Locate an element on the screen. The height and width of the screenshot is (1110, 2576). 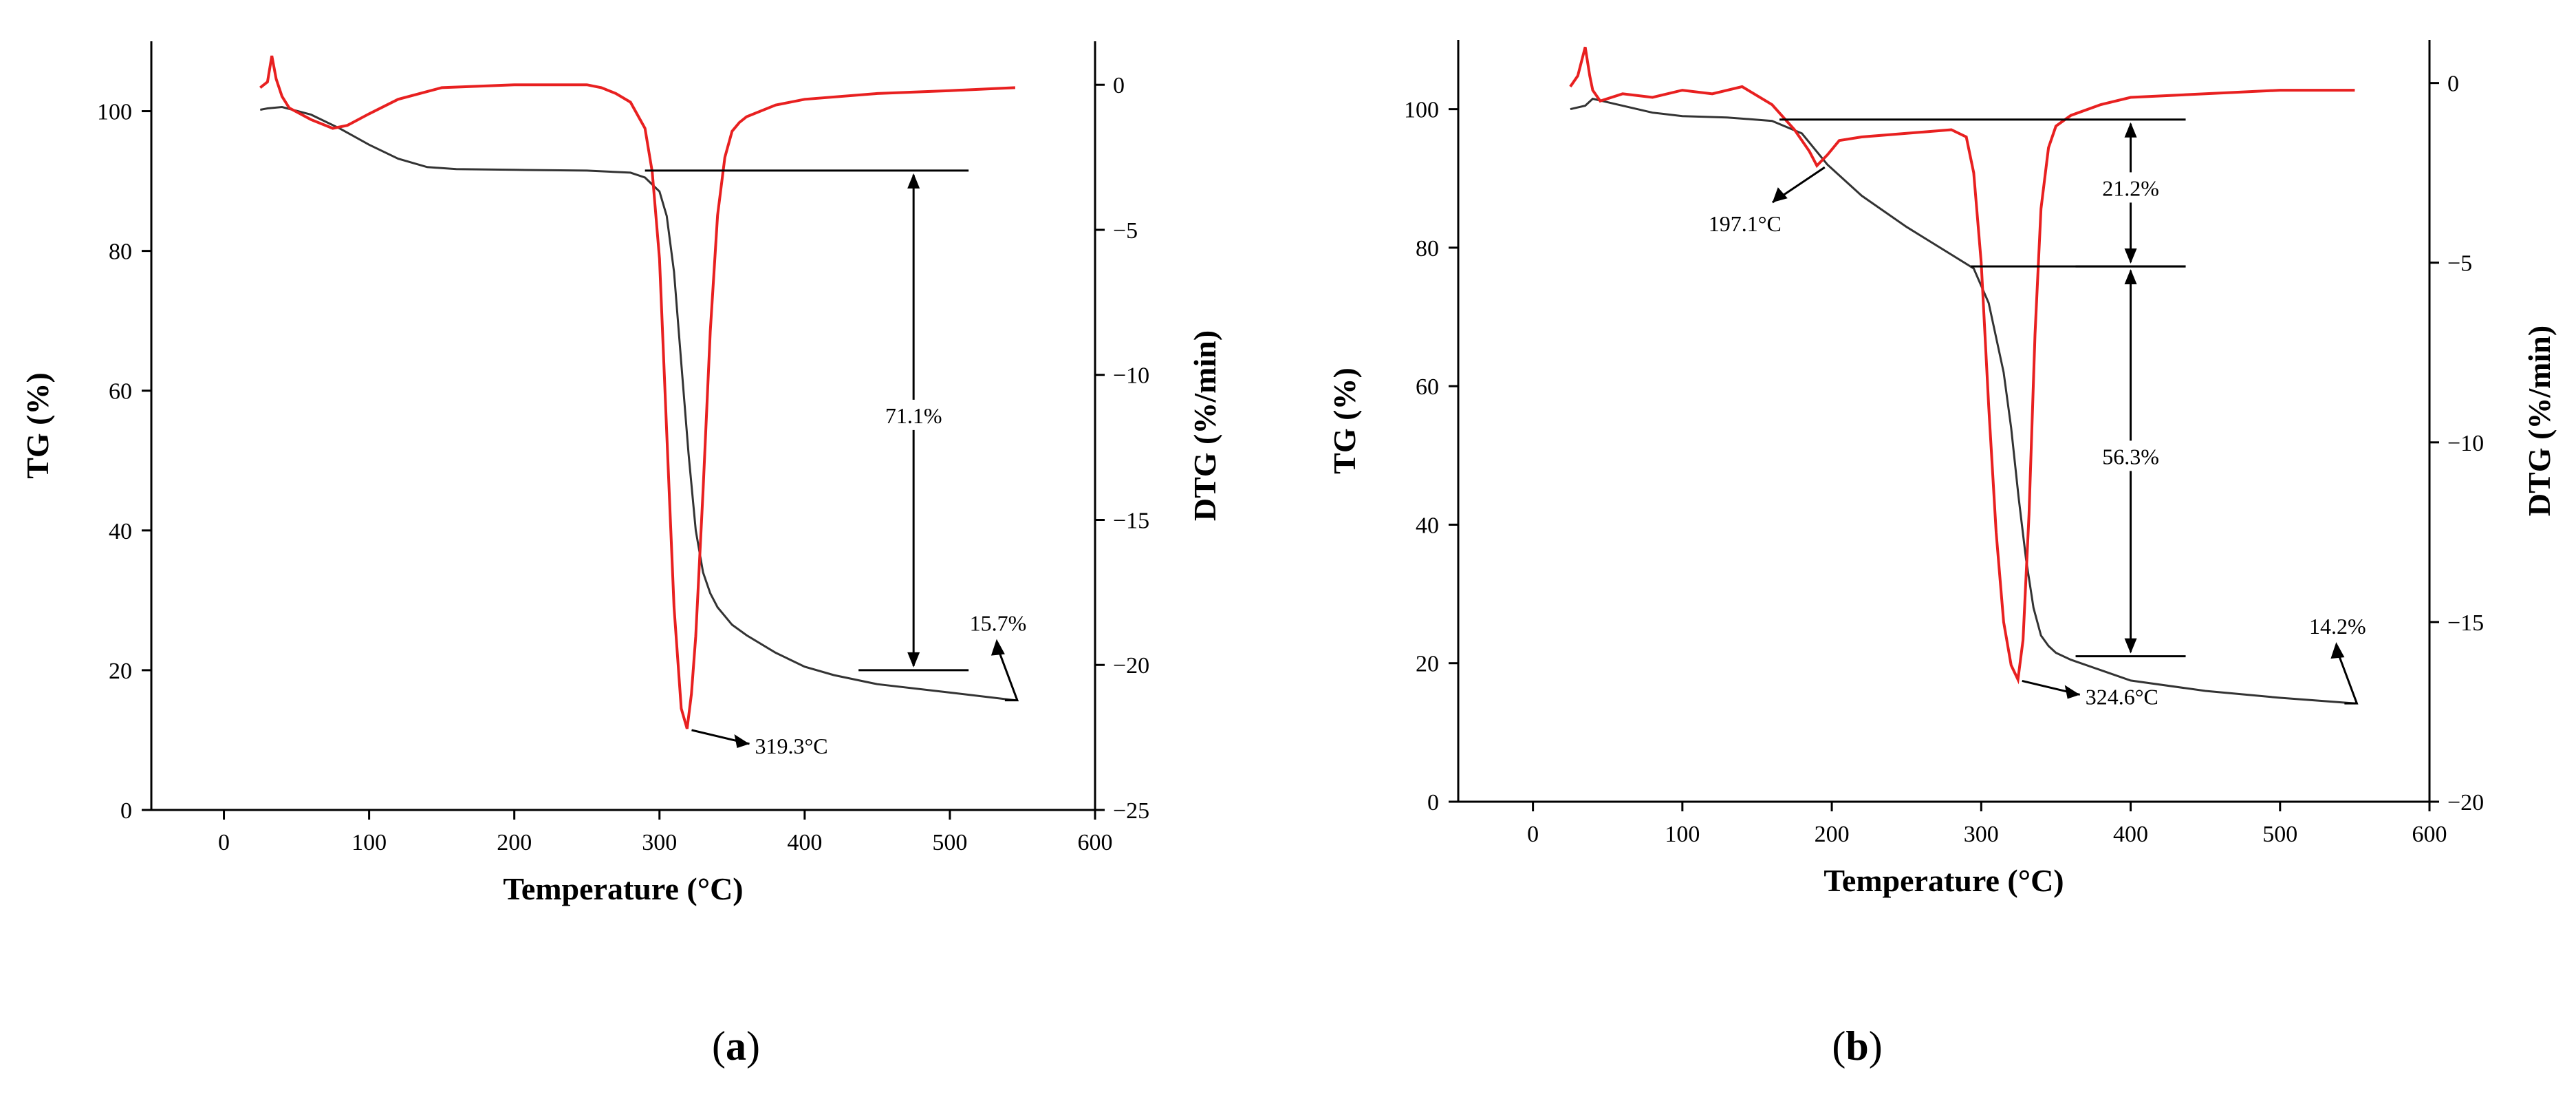
end-label: 14.2% is located at coordinates (2337, 626).